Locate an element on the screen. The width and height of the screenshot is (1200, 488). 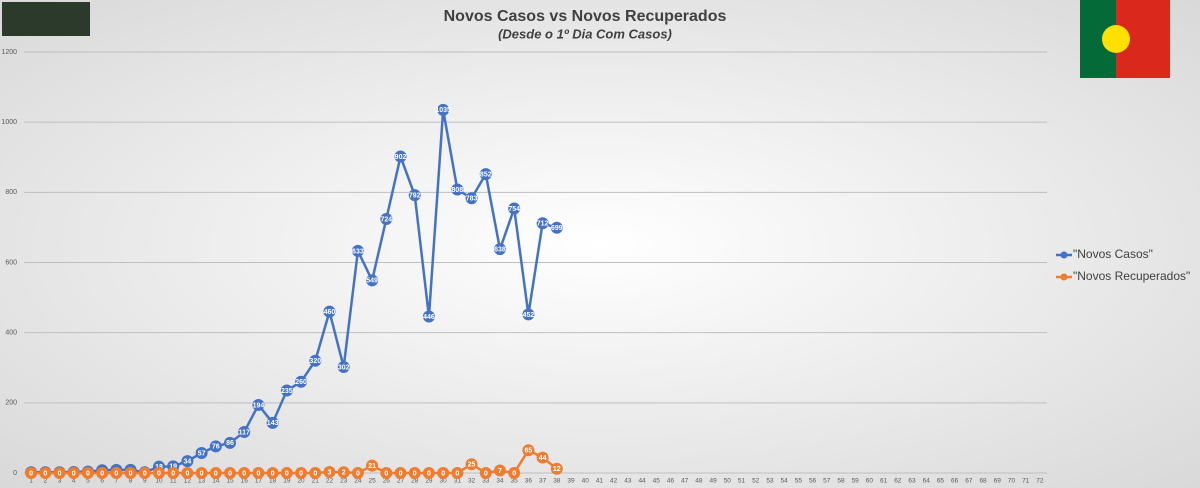
y-tick-label: 600 is located at coordinates (11, 262).